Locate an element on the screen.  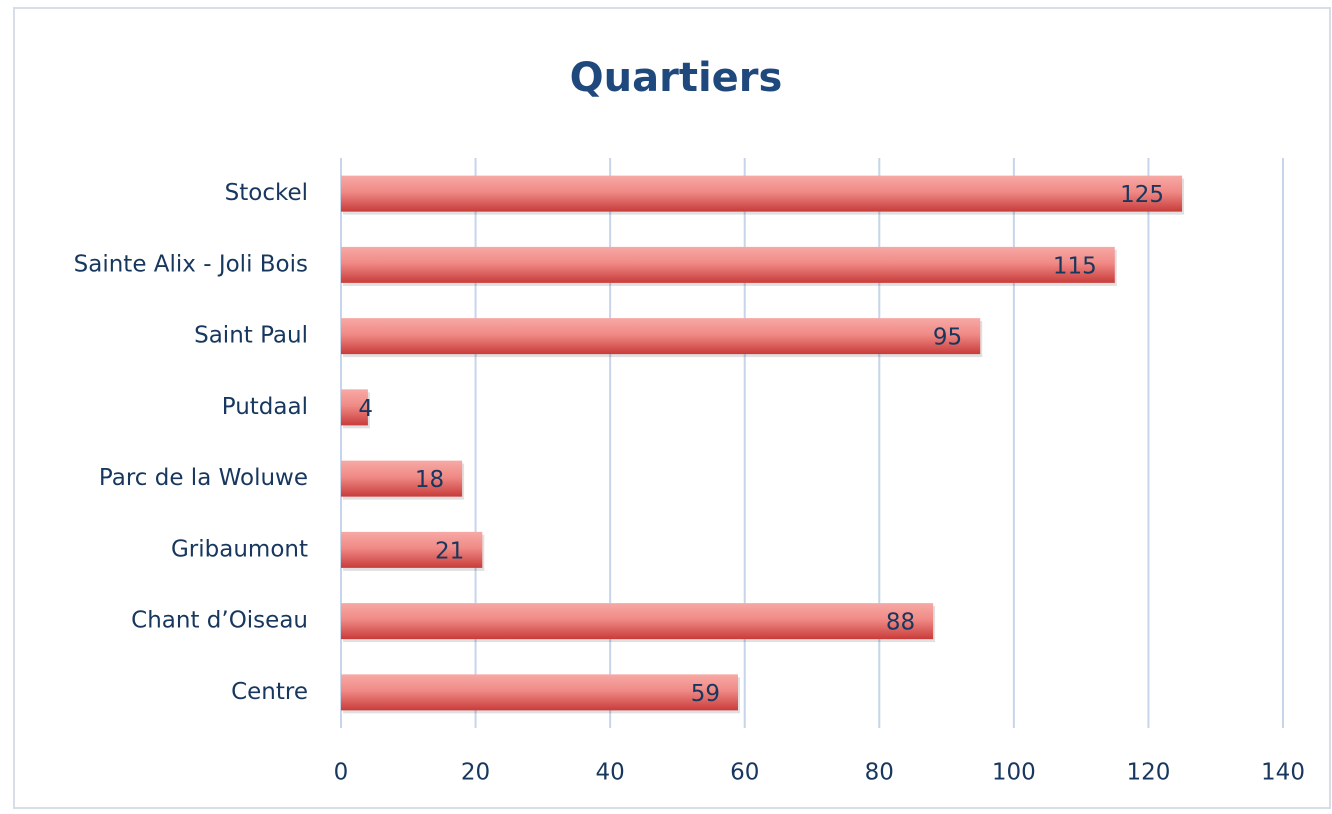
x-tick-label: 80 is located at coordinates (879, 773).